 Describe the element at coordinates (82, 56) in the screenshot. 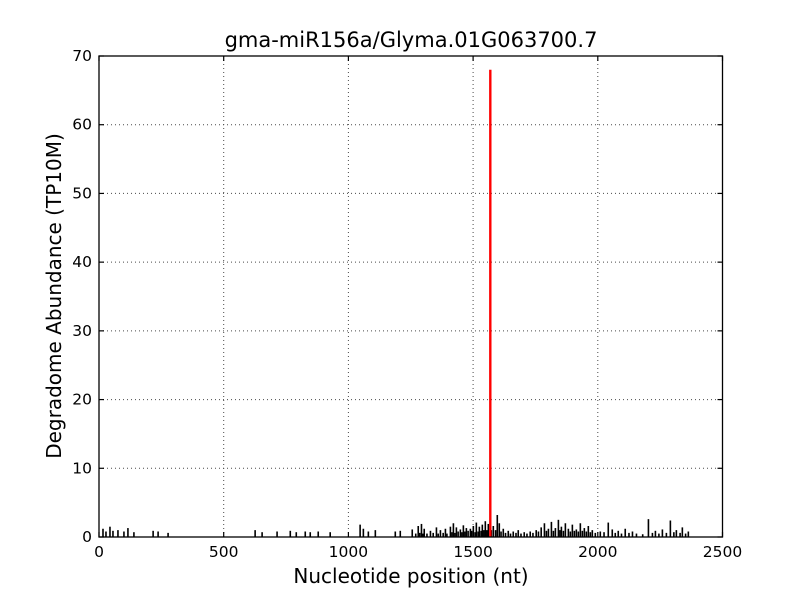

I see `y-tick-label: 70` at that location.